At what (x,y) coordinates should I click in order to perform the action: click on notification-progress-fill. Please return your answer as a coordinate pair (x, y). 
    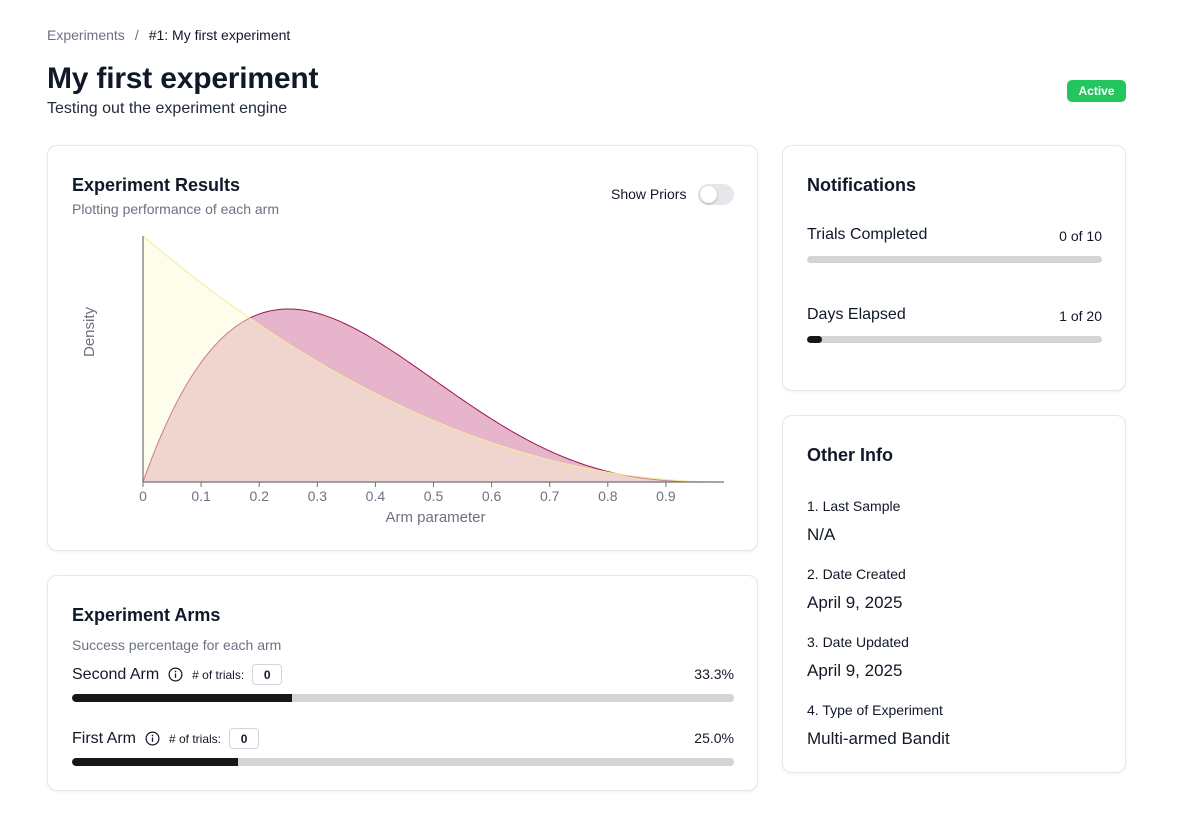
    Looking at the image, I should click on (814, 339).